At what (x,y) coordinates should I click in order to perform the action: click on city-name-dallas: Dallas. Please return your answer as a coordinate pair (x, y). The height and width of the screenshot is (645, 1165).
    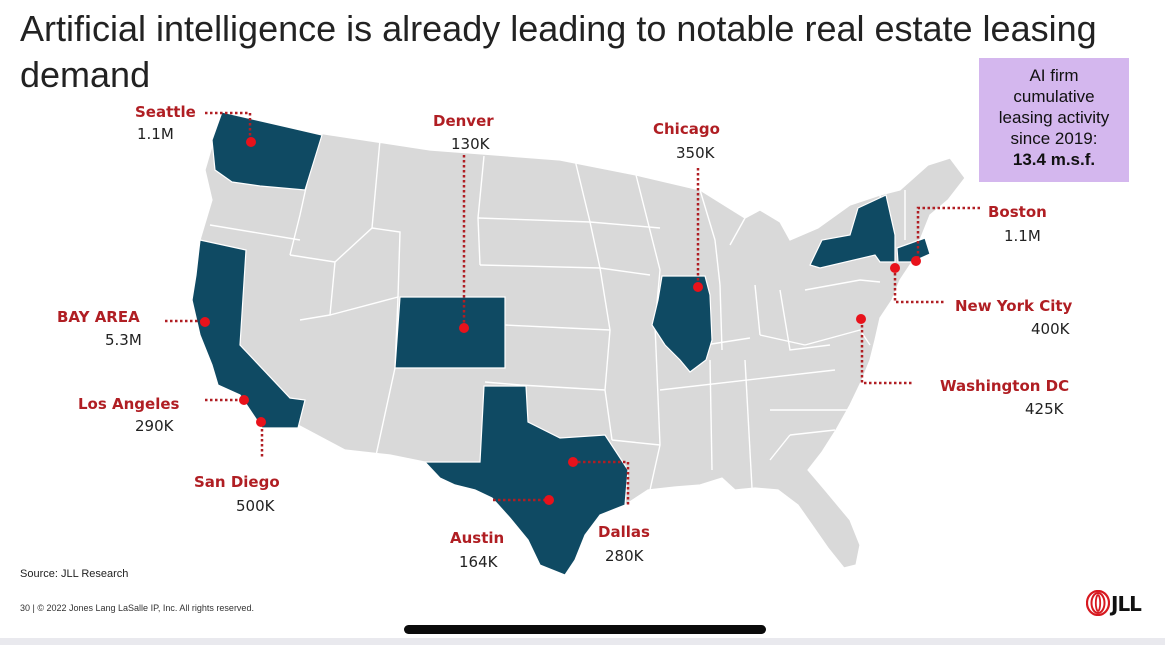
    Looking at the image, I should click on (624, 532).